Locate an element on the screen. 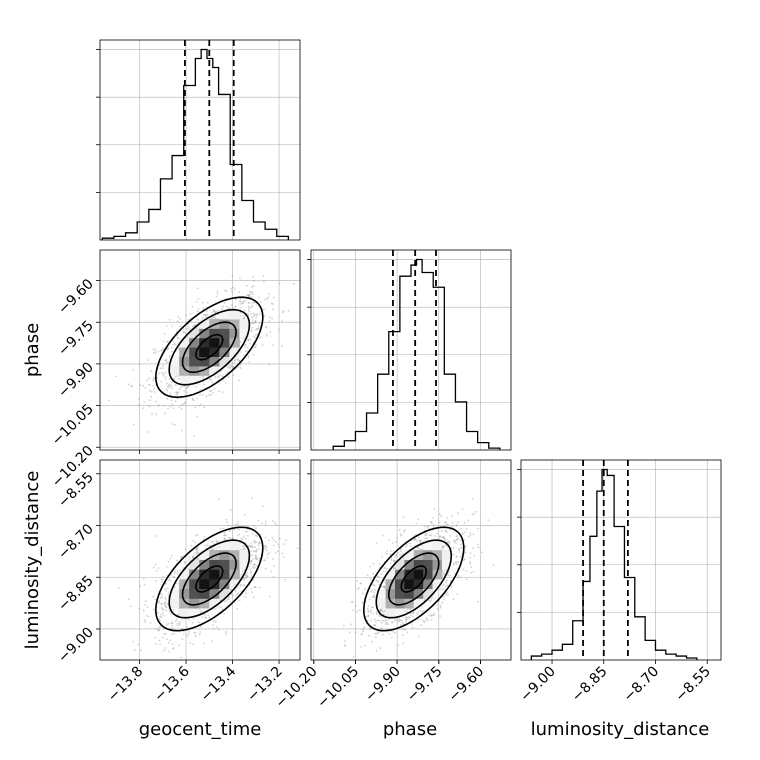 This screenshot has height=760, width=760. y-axis-label-phase: phase is located at coordinates (32, 350).